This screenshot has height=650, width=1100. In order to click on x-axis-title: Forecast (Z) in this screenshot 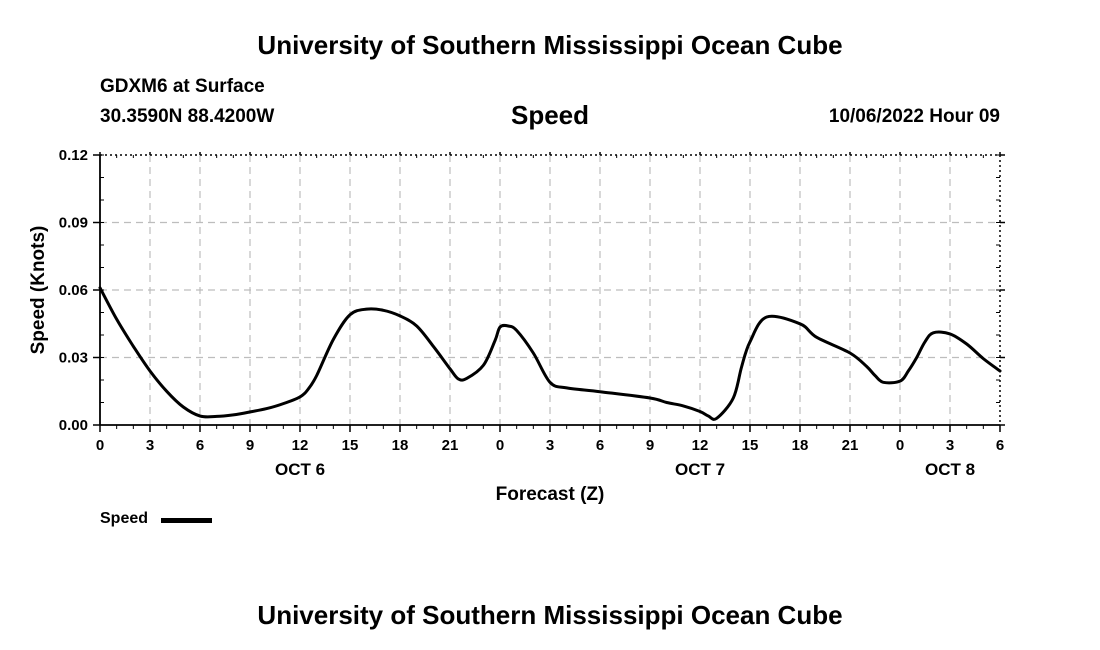, I will do `click(550, 494)`.